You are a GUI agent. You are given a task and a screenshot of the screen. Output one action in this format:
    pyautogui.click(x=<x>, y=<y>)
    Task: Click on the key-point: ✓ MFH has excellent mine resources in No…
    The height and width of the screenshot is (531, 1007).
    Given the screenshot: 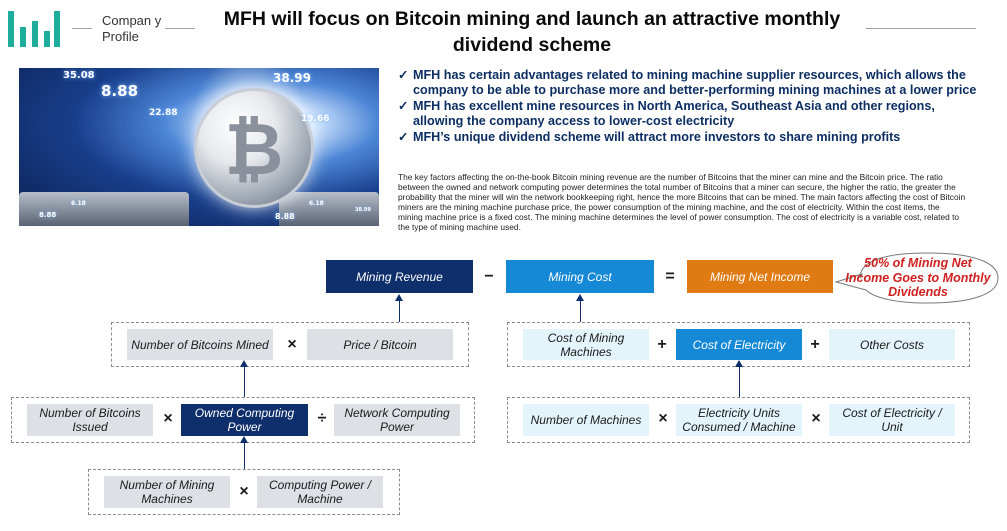 What is the action you would take?
    pyautogui.click(x=666, y=113)
    